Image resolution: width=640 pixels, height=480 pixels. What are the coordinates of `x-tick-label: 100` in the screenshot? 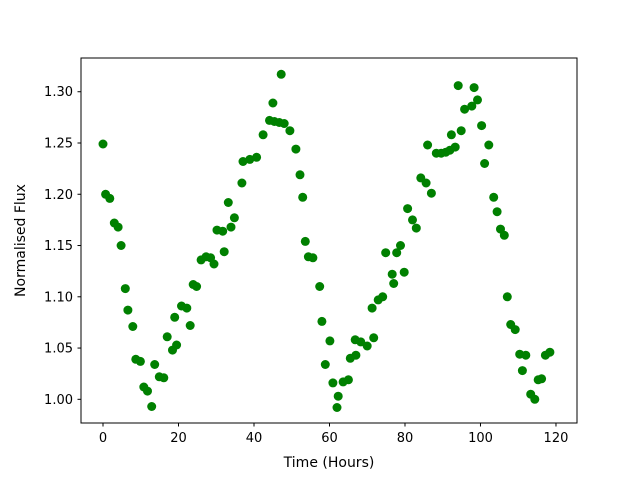 It's located at (480, 438).